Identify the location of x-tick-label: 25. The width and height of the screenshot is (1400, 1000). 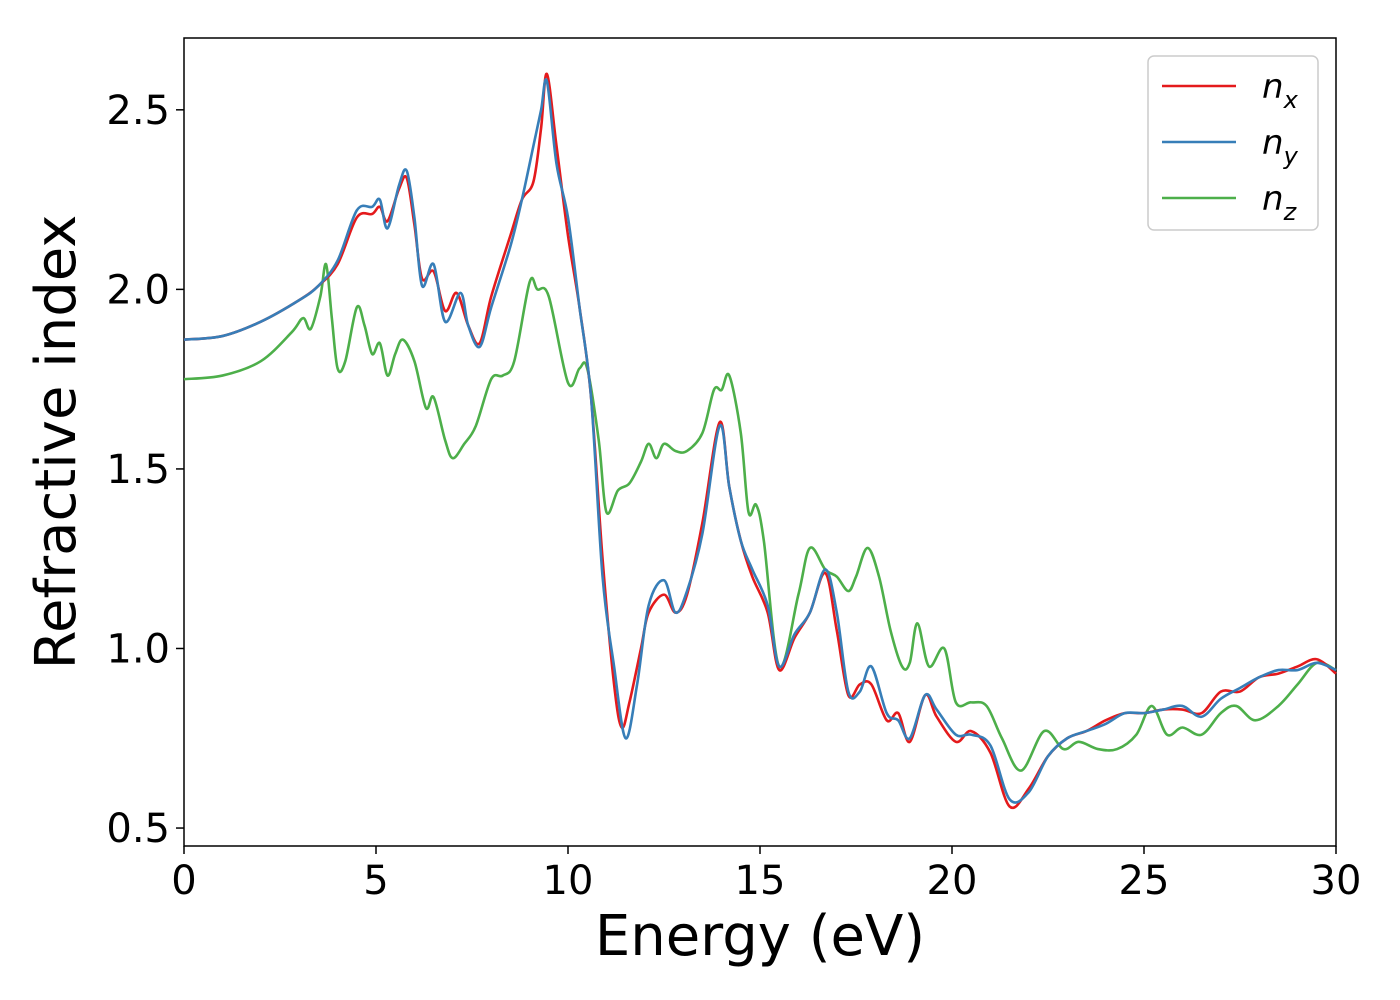
(1144, 881).